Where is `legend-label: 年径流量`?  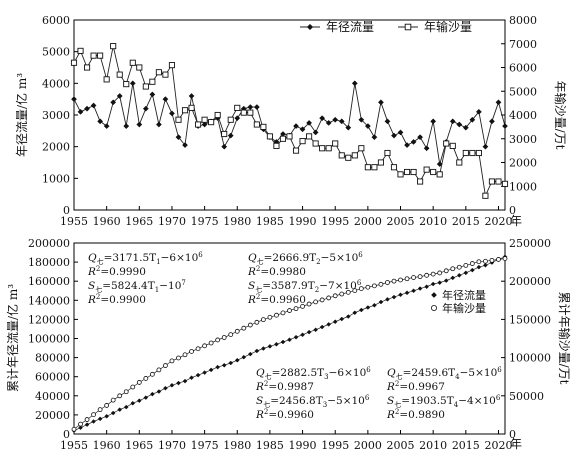
legend-label: 年径流量 is located at coordinates (350, 27).